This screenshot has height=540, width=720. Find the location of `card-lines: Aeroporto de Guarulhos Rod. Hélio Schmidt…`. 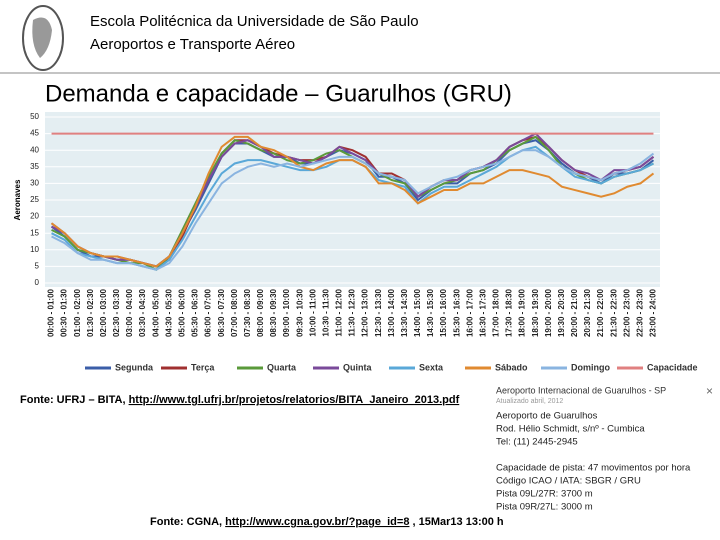

card-lines: Aeroporto de Guarulhos Rod. Hélio Schmidt… is located at coordinates (593, 462).